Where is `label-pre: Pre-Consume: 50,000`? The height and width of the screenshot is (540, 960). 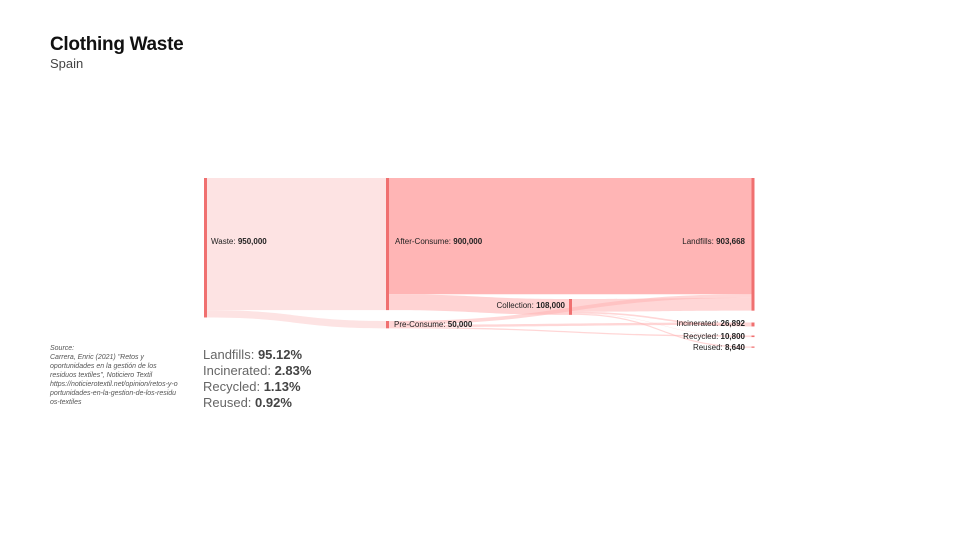 label-pre: Pre-Consume: 50,000 is located at coordinates (433, 324).